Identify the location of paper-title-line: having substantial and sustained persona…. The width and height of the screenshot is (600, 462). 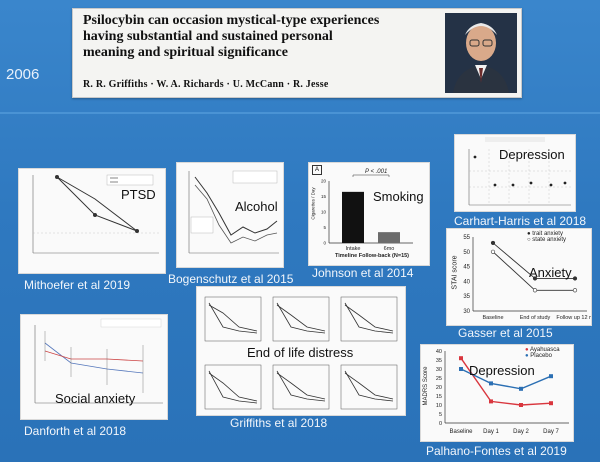
(208, 36).